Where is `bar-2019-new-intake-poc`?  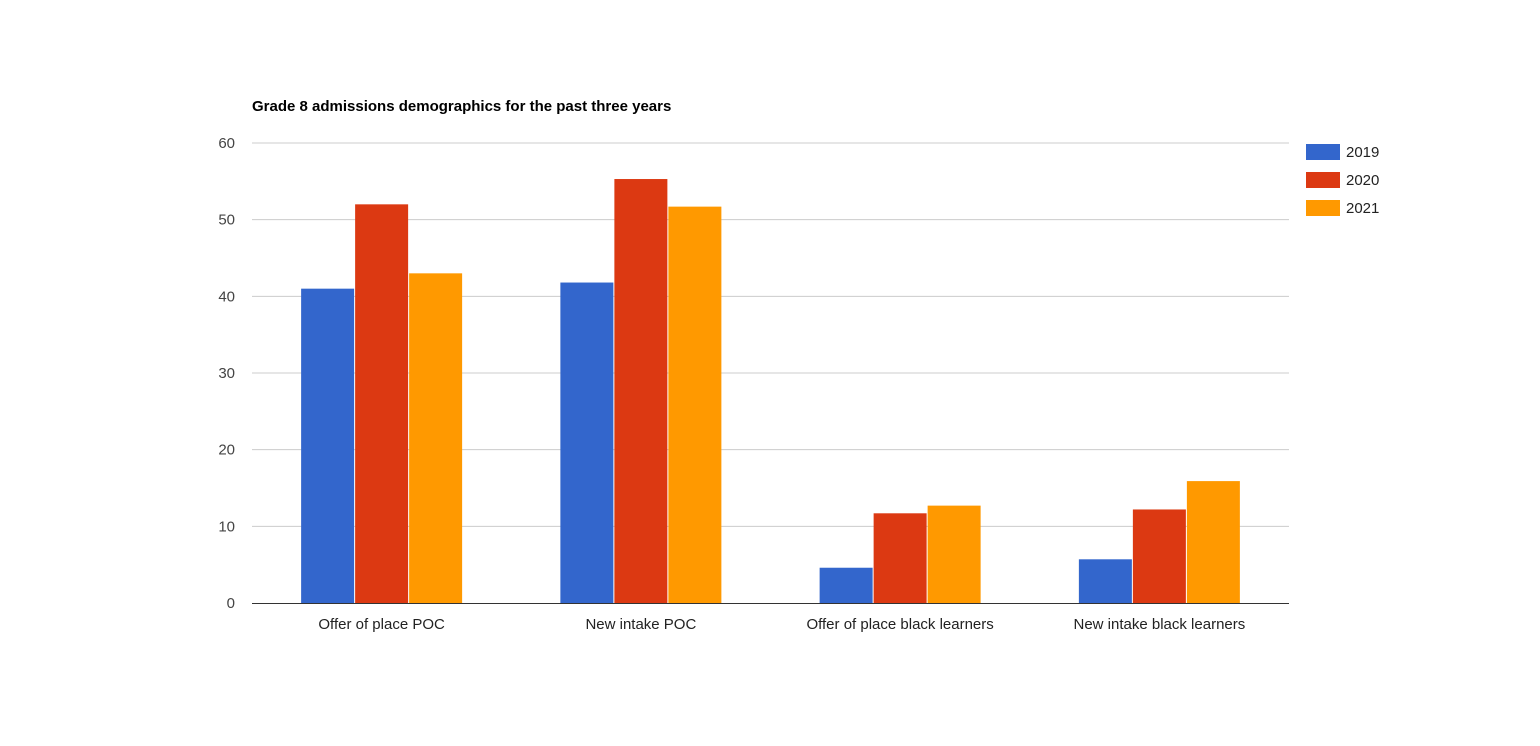 bar-2019-new-intake-poc is located at coordinates (587, 442).